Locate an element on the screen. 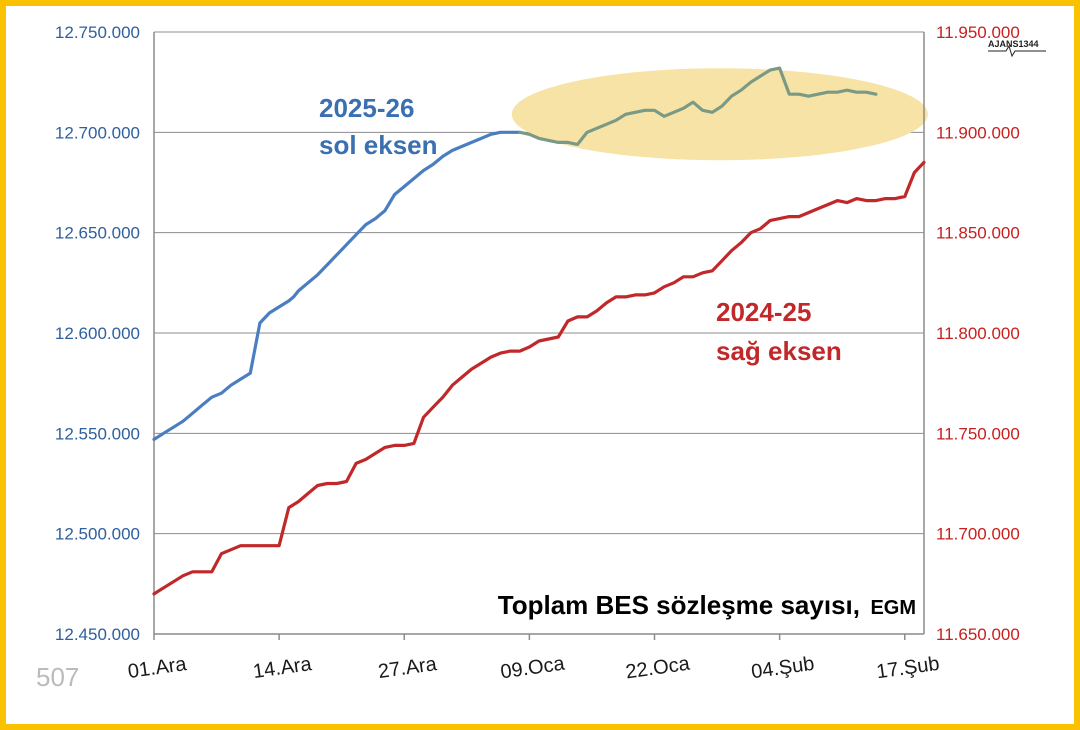 This screenshot has width=1080, height=730. y-right-tick-label: 11.900.000 is located at coordinates (978, 132).